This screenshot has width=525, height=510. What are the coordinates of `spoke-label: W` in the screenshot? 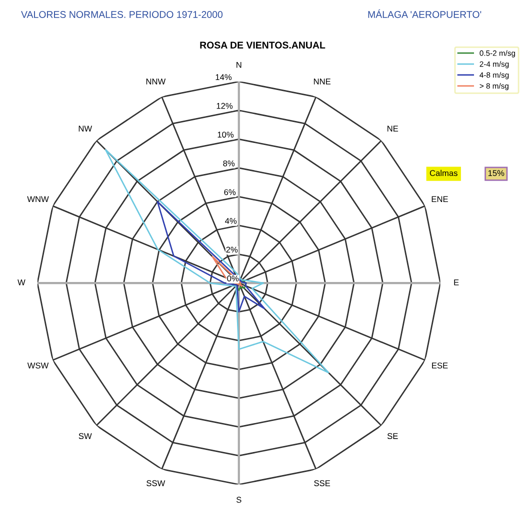 It's located at (22, 282).